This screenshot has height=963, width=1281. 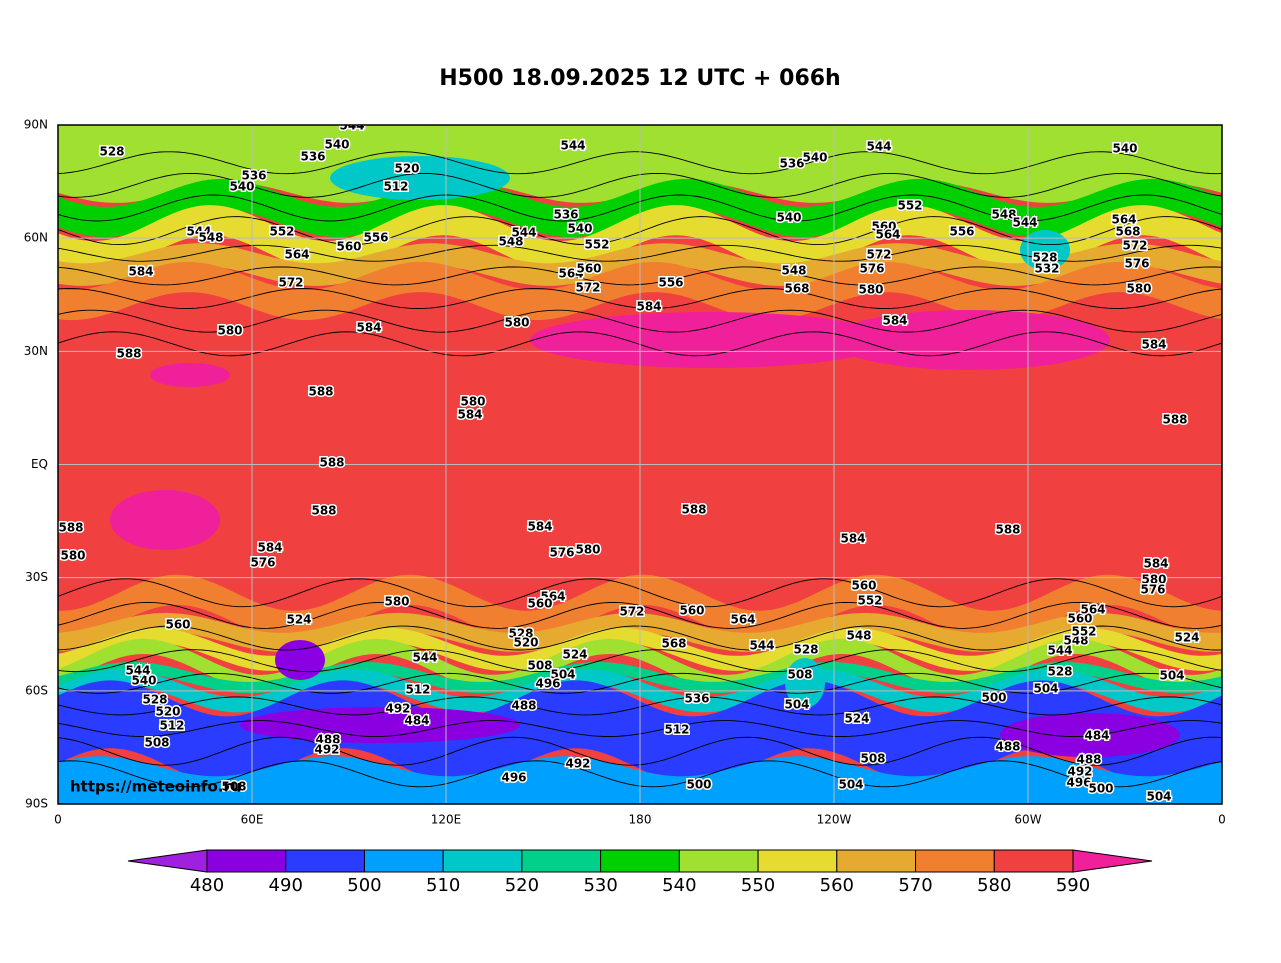 What do you see at coordinates (1096, 736) in the screenshot?
I see `contour-label: 484` at bounding box center [1096, 736].